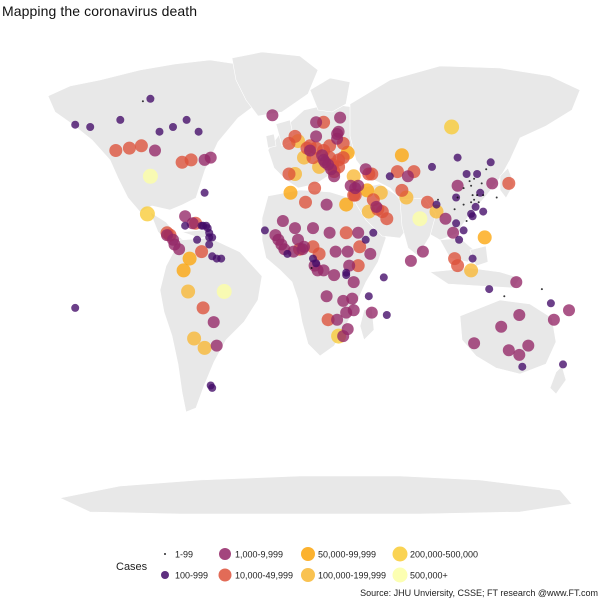 This screenshot has width=600, height=600. What do you see at coordinates (100, 11) in the screenshot?
I see `chart-title: Mapping the coronavirus death` at bounding box center [100, 11].